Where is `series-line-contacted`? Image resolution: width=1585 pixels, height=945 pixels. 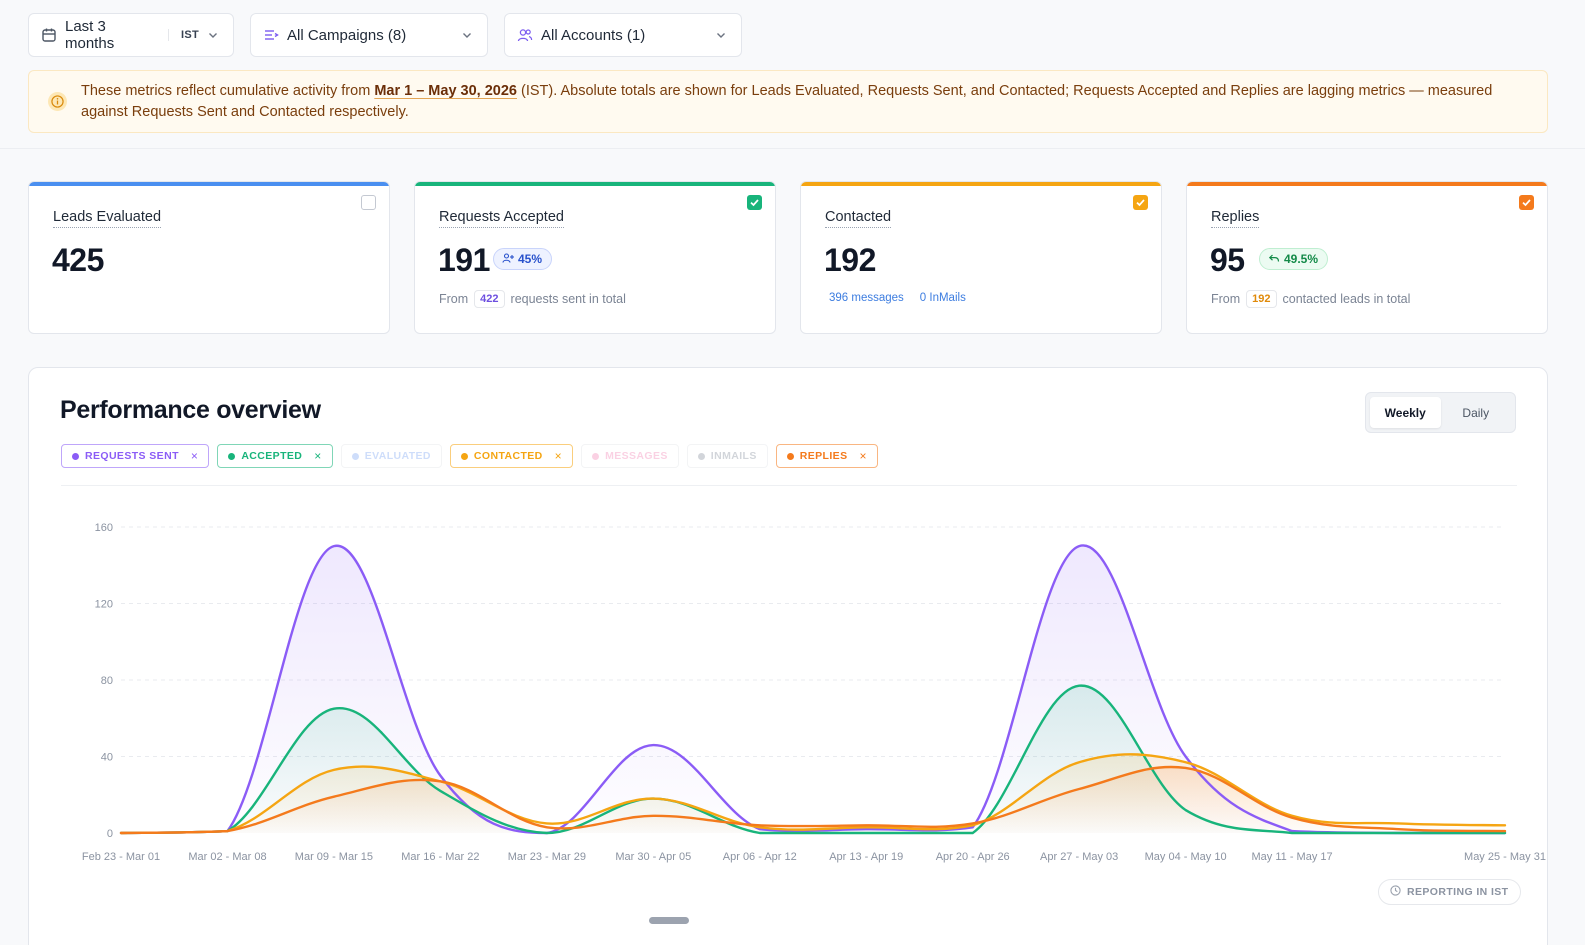
series-line-contacted is located at coordinates (813, 794).